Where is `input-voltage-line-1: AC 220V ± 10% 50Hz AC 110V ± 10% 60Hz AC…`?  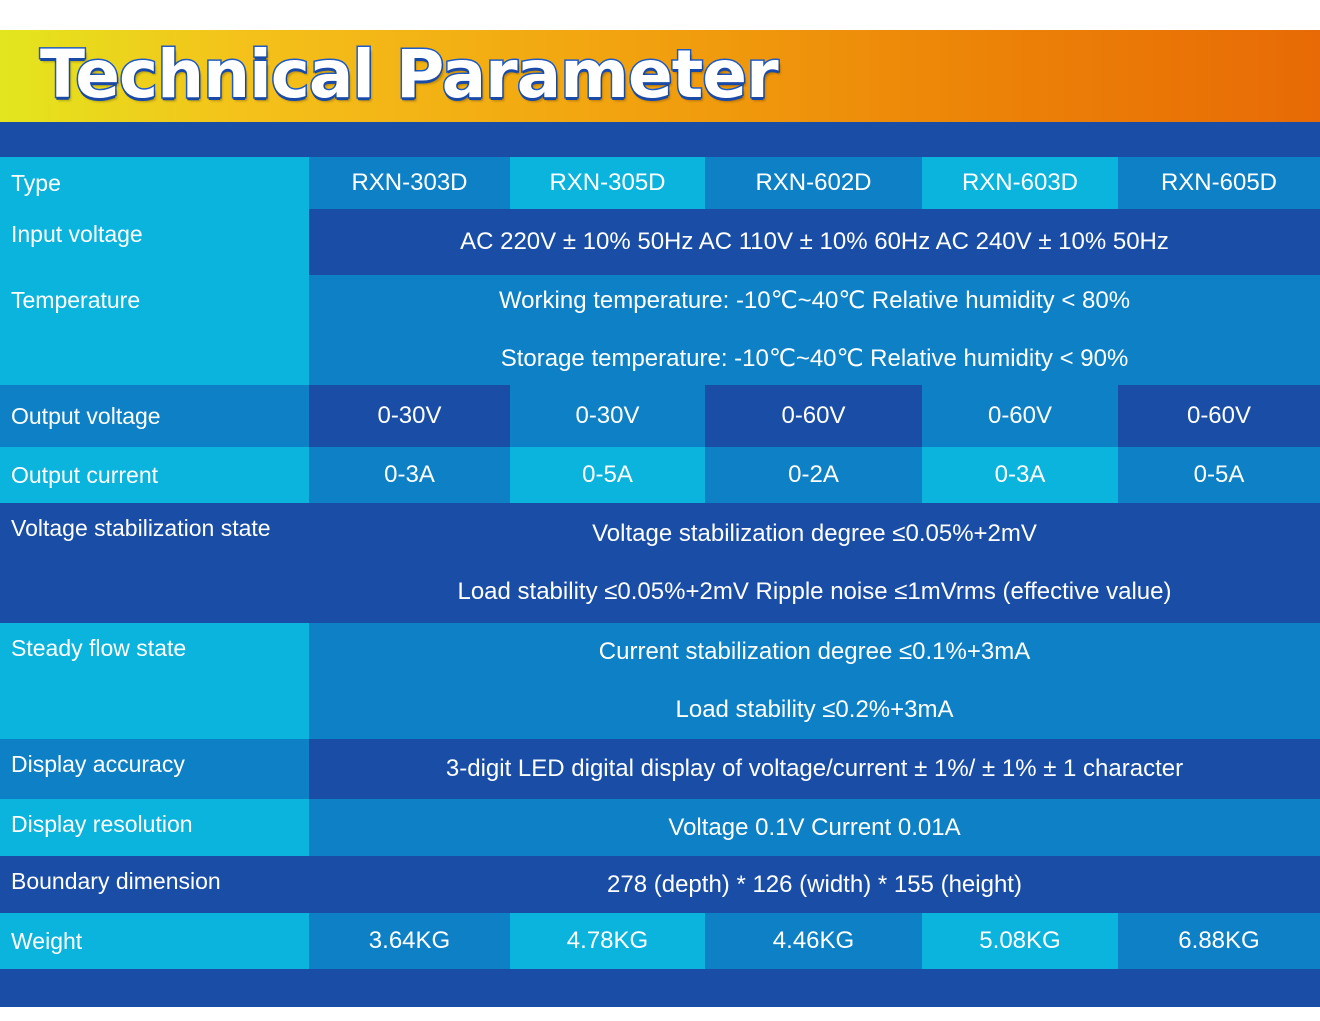 input-voltage-line-1: AC 220V ± 10% 50Hz AC 110V ± 10% 60Hz AC… is located at coordinates (814, 241).